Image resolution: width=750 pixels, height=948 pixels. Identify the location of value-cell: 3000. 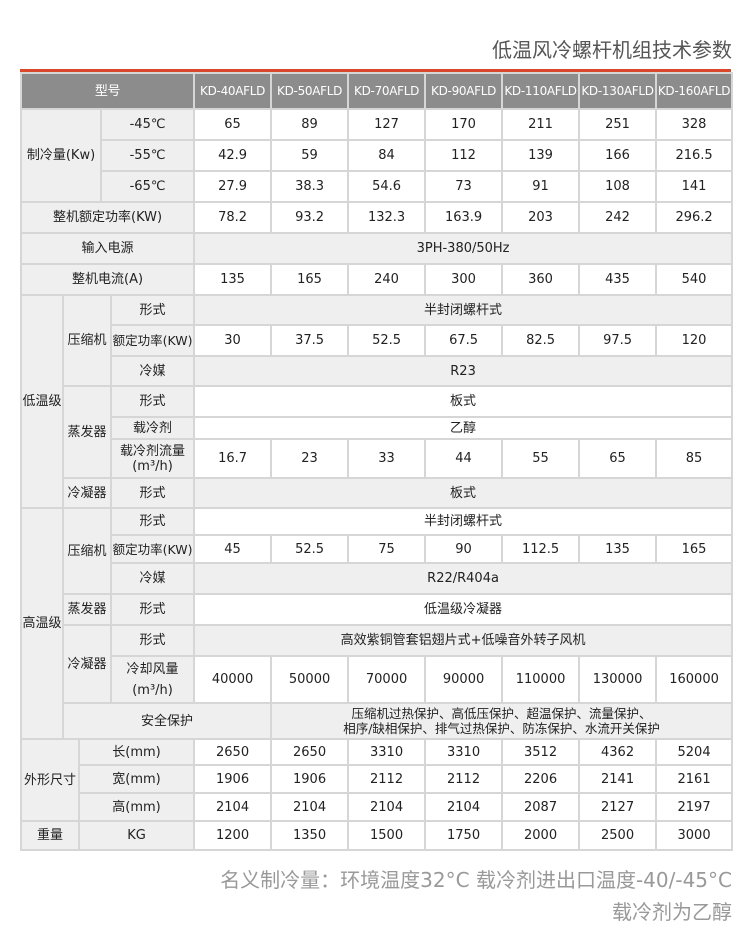
(694, 835).